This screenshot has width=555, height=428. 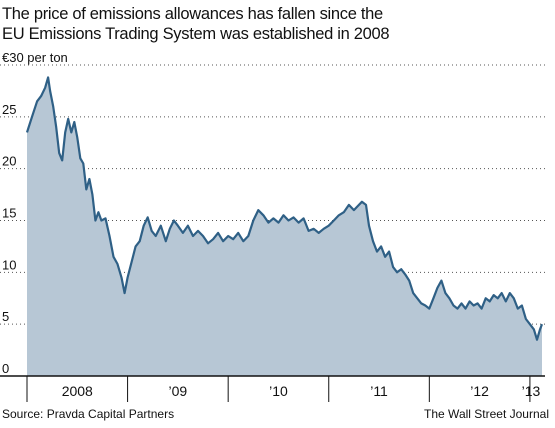 What do you see at coordinates (35, 213) in the screenshot?
I see `y-axis-labels: €30 per ton 25 20 15 10 5 0` at bounding box center [35, 213].